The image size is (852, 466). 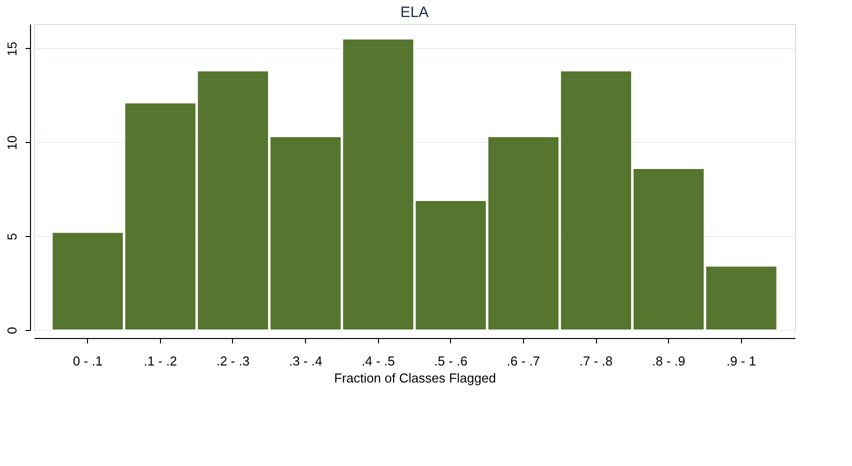 What do you see at coordinates (12, 143) in the screenshot?
I see `y-tick-label: 10` at bounding box center [12, 143].